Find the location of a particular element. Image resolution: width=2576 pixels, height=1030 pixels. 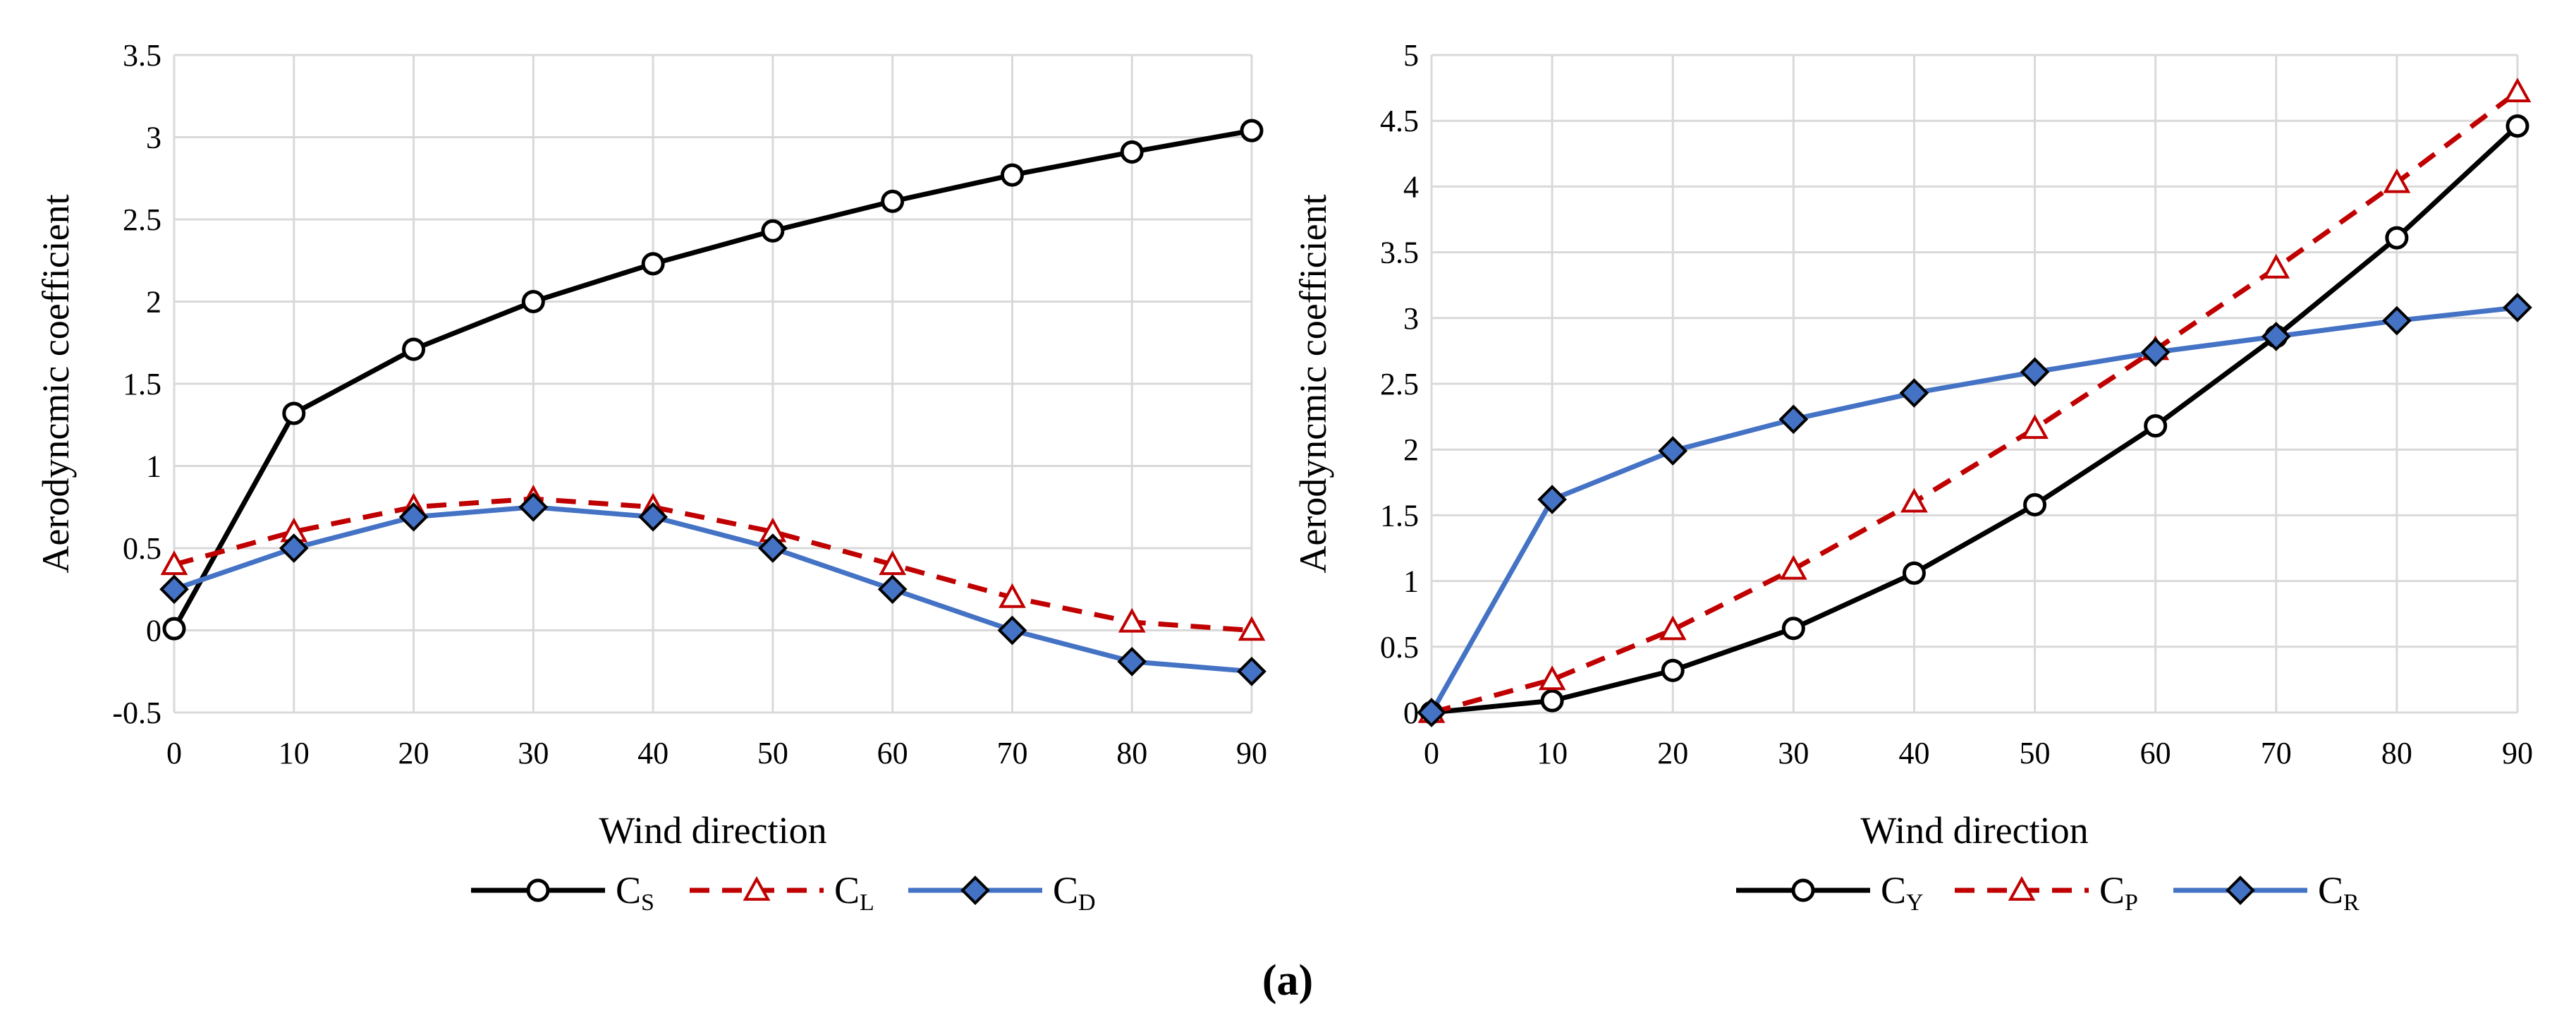

legend-label: CY is located at coordinates (1903, 892).